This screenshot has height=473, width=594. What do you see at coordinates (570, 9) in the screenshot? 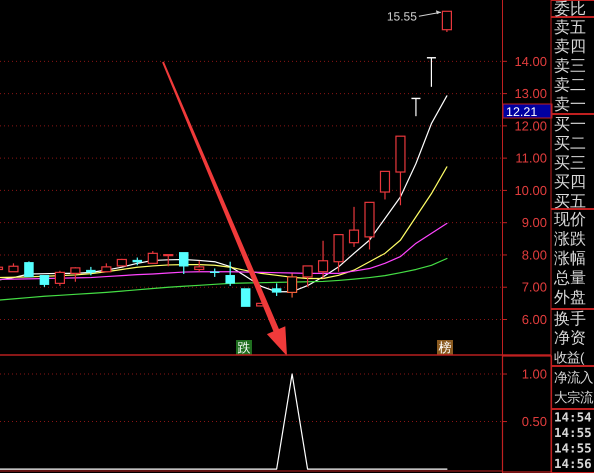
I see `text: 委比` at bounding box center [570, 9].